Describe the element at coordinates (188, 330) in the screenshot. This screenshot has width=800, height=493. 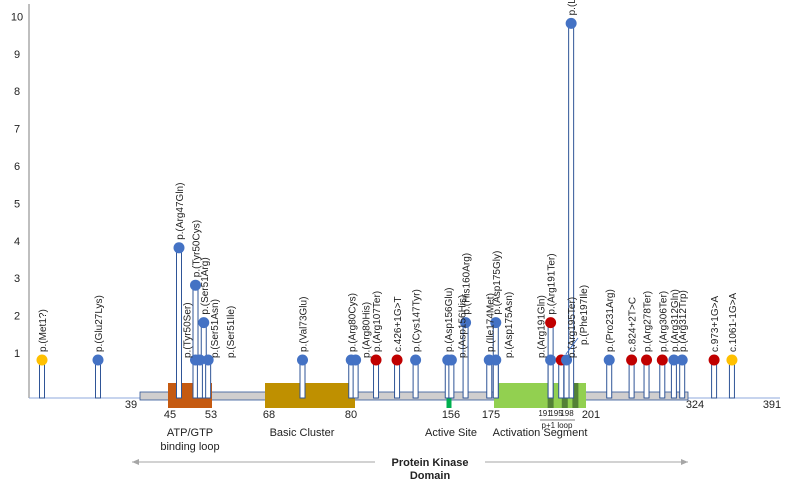
I see `mutation-label: p.(Tyr50Ser)` at that location.